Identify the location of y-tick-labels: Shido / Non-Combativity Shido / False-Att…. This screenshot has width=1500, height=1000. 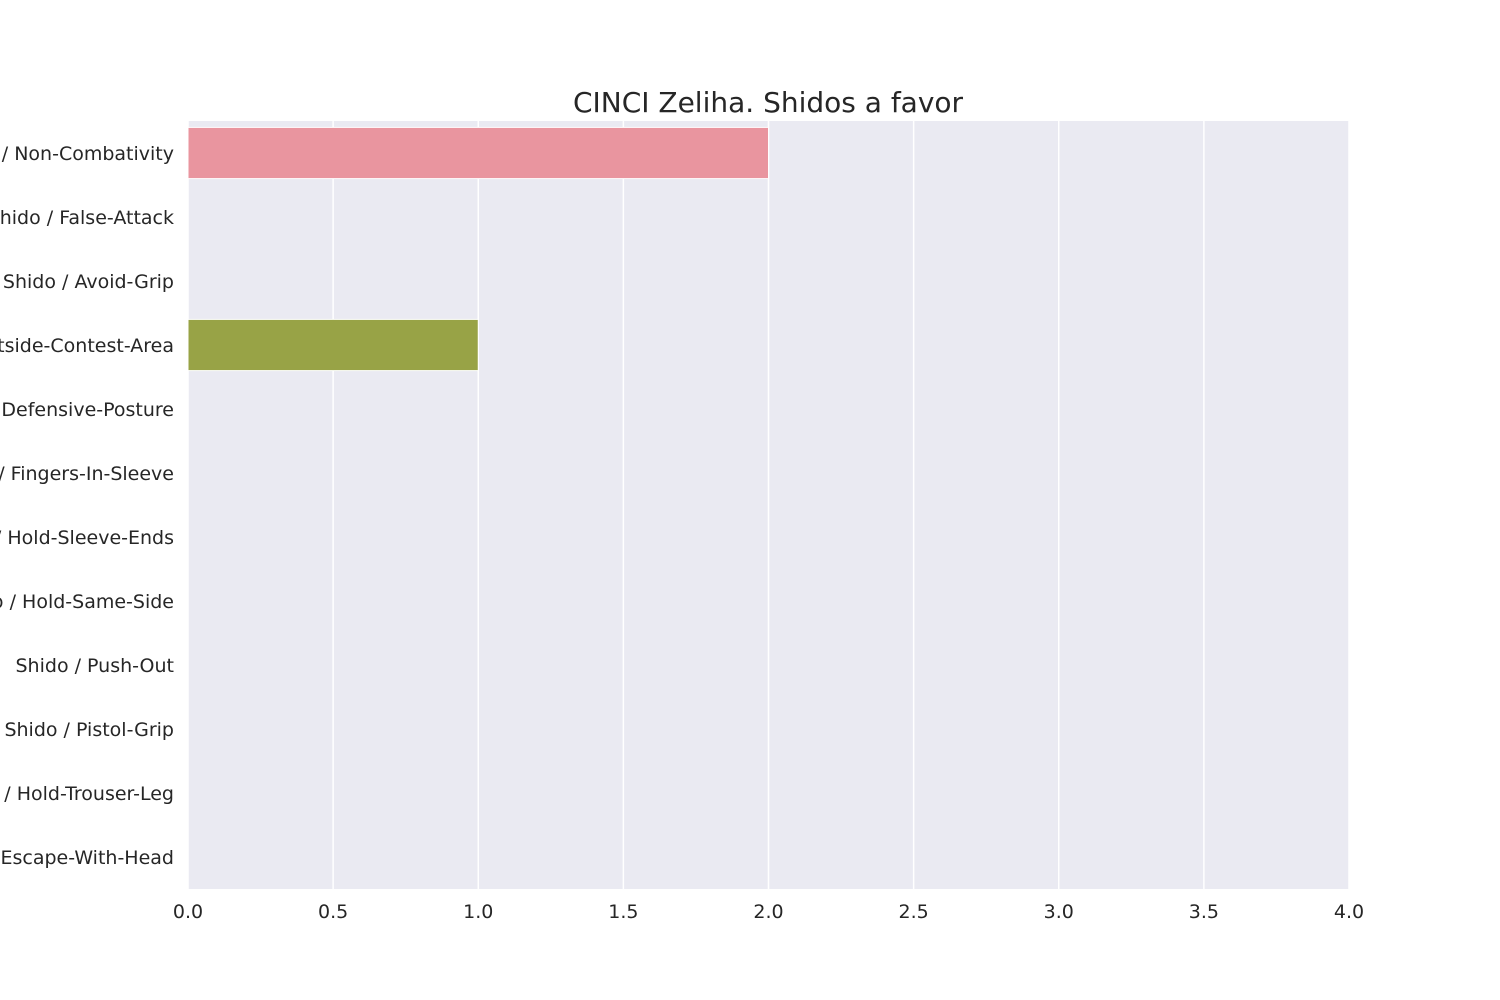
(87, 506).